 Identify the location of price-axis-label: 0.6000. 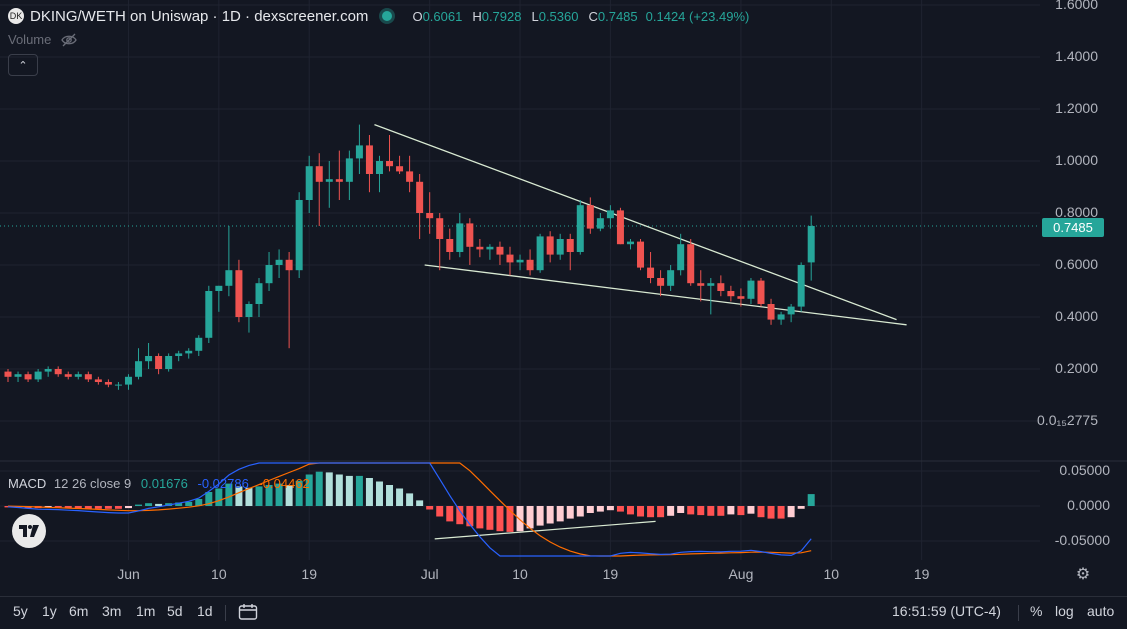
(1076, 264).